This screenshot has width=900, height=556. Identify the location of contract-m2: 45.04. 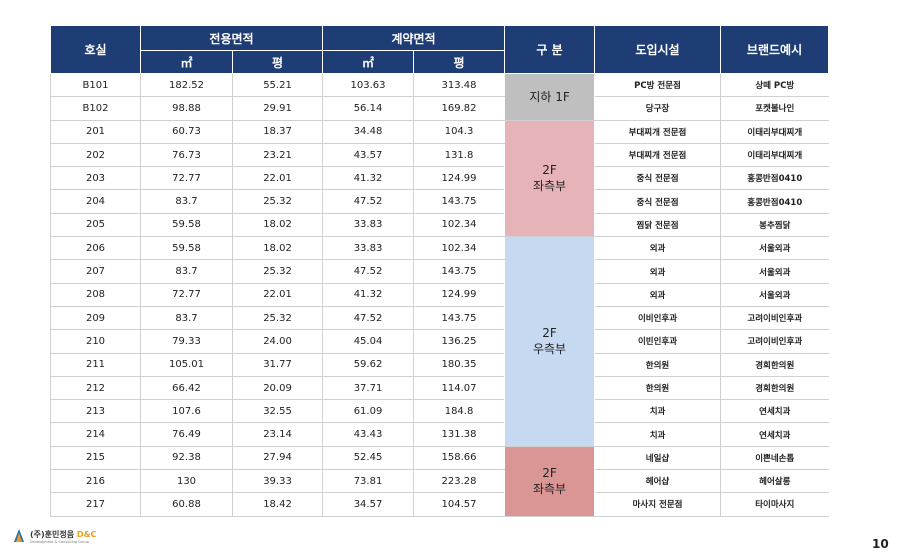
(368, 341).